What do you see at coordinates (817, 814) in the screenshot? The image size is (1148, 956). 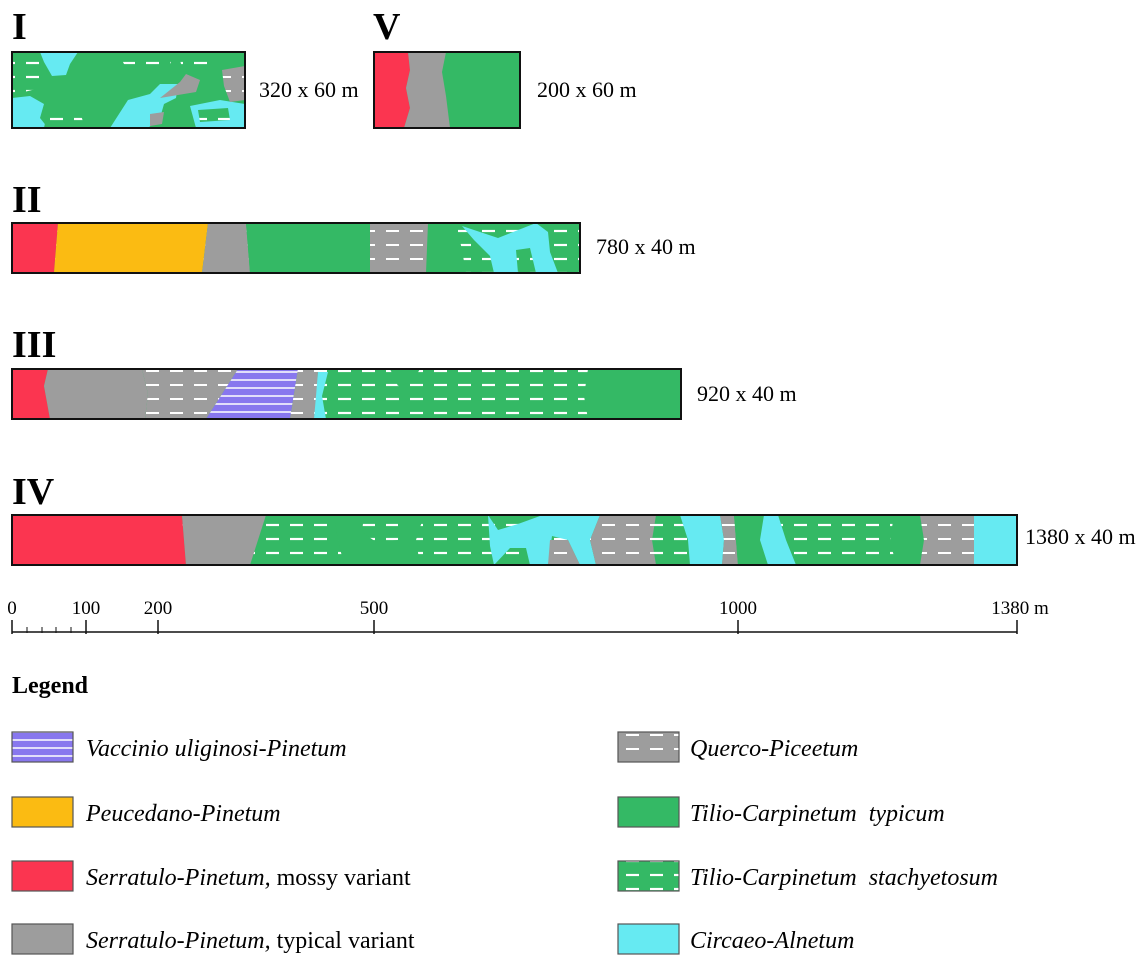 I see `legend-label: Tilio-Carpinetum typicum` at bounding box center [817, 814].